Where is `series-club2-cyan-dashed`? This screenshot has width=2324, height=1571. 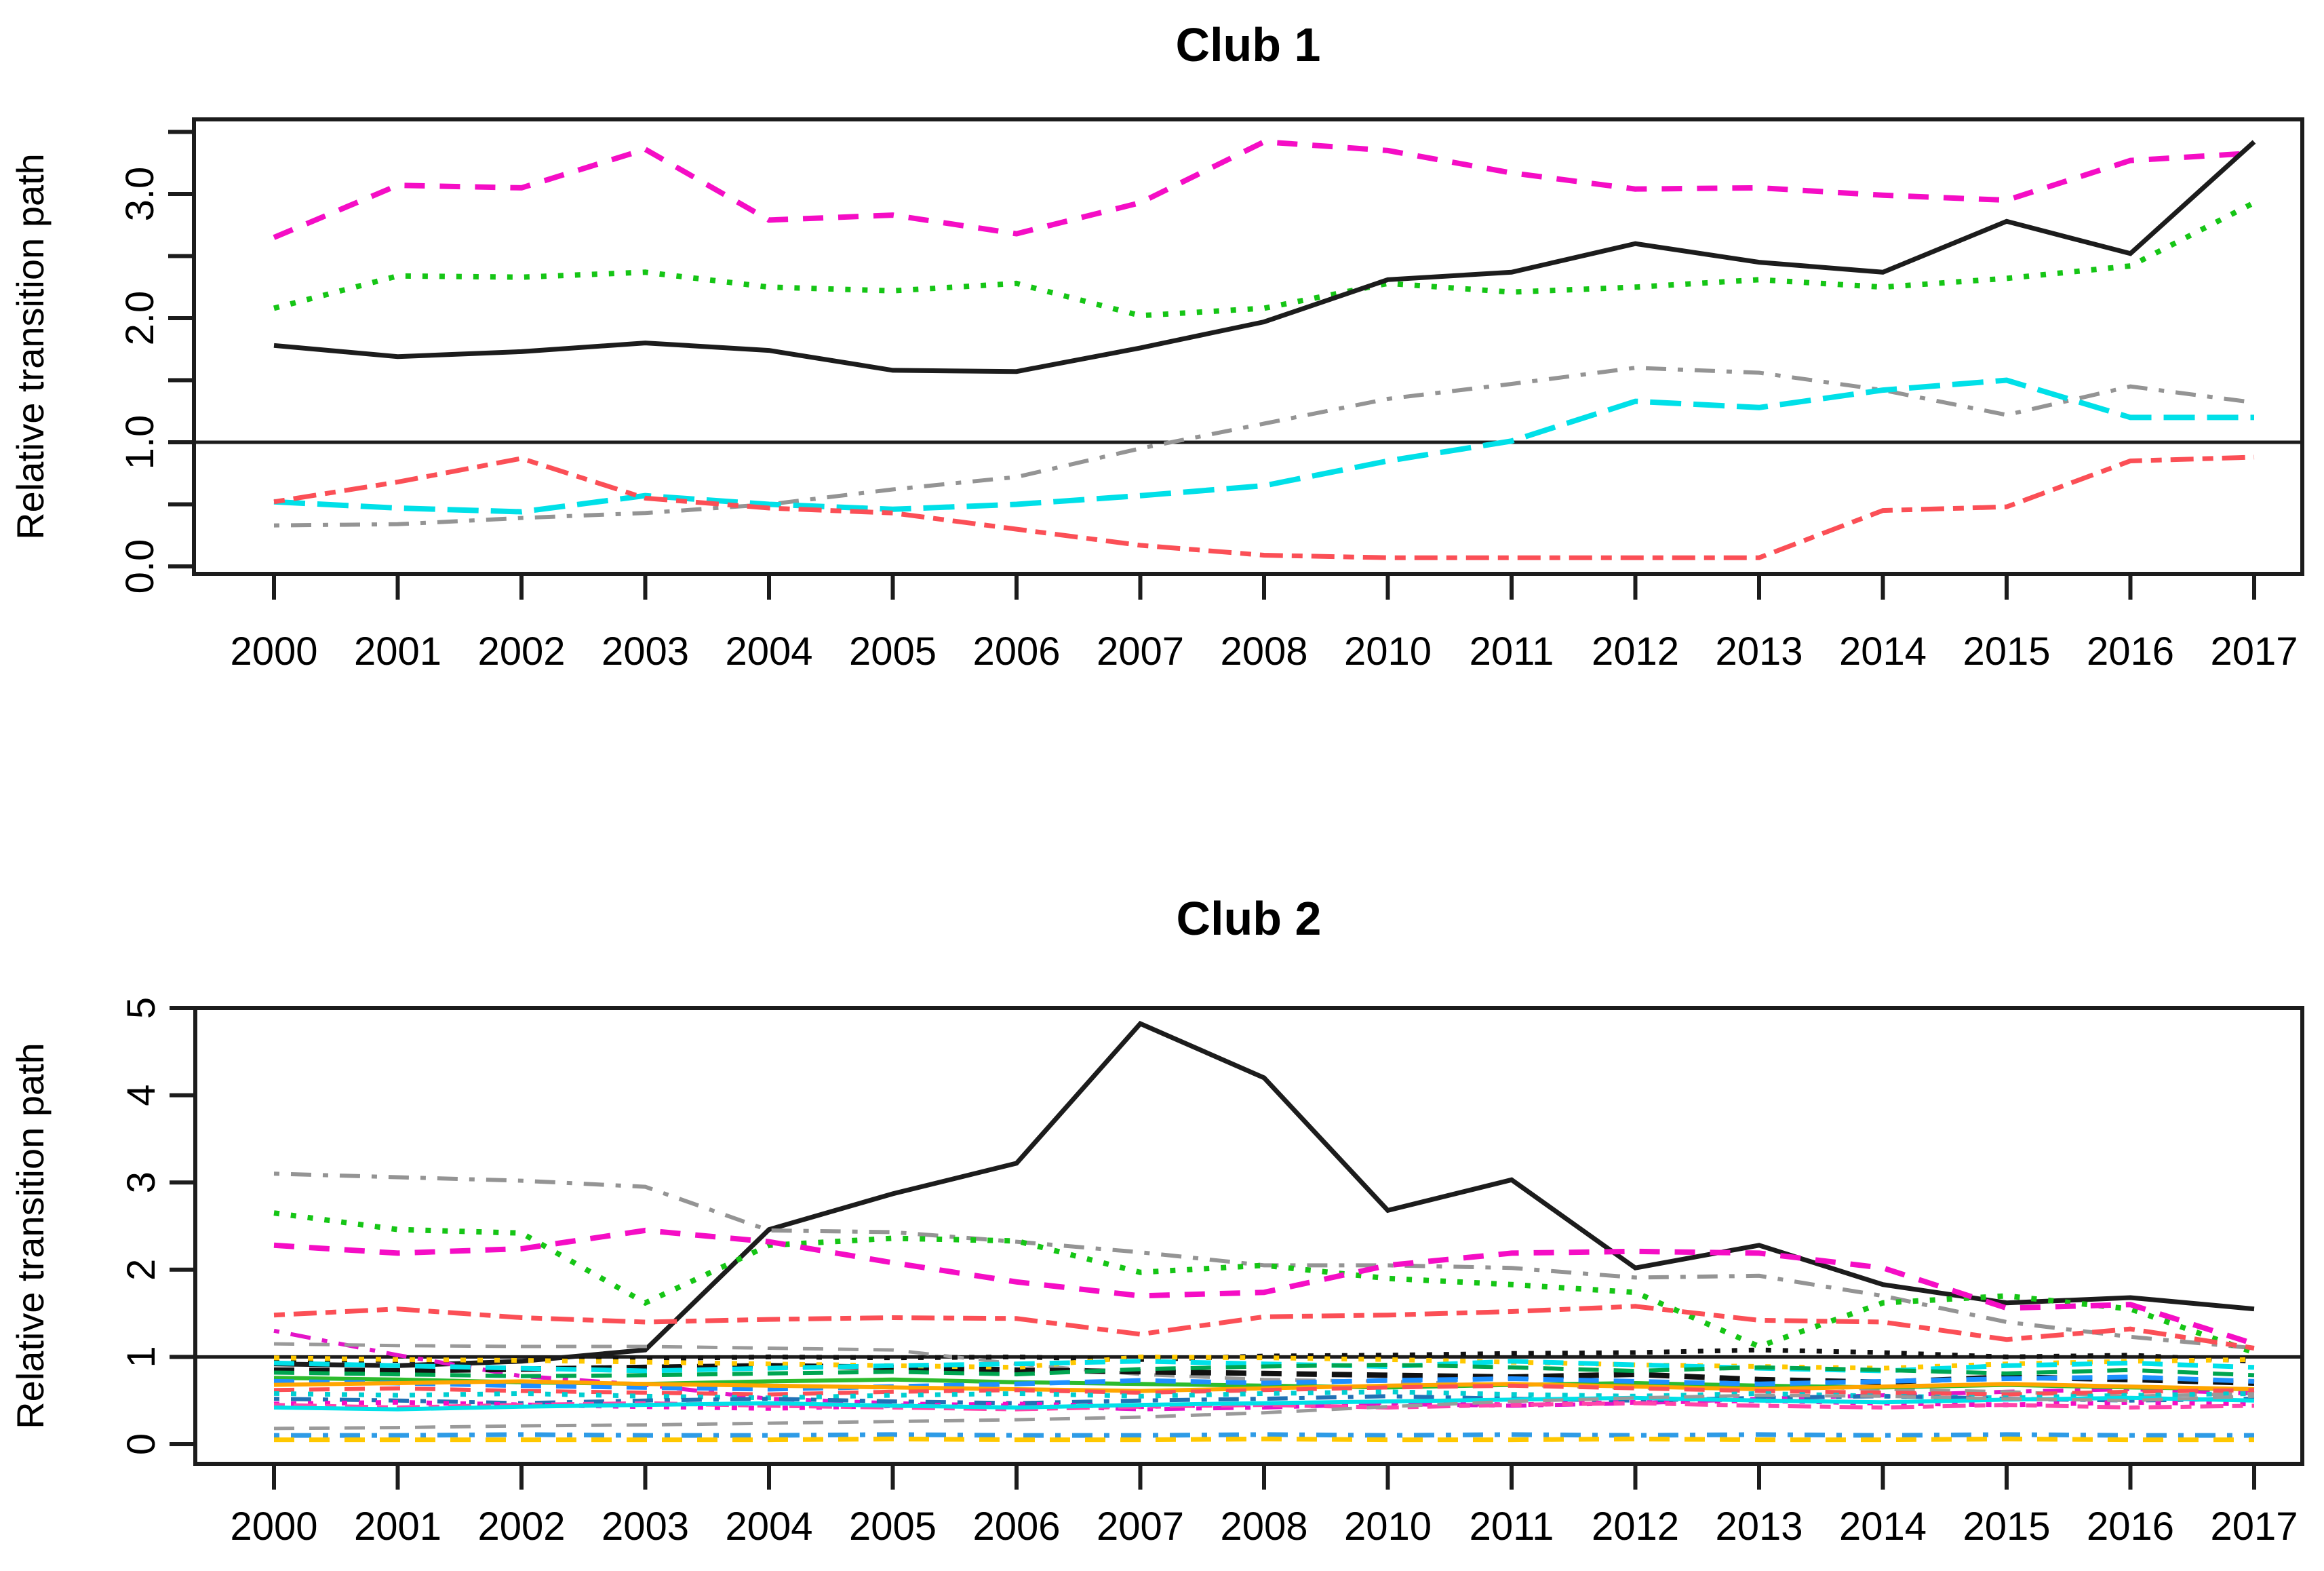 series-club2-cyan-dashed is located at coordinates (1264, 1366).